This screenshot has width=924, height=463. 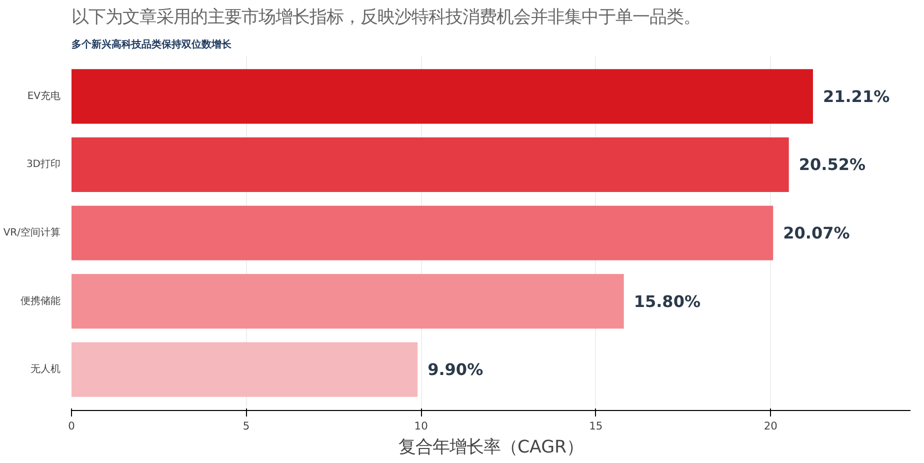 What do you see at coordinates (45, 369) in the screenshot?
I see `y-tick-label: 无人机` at bounding box center [45, 369].